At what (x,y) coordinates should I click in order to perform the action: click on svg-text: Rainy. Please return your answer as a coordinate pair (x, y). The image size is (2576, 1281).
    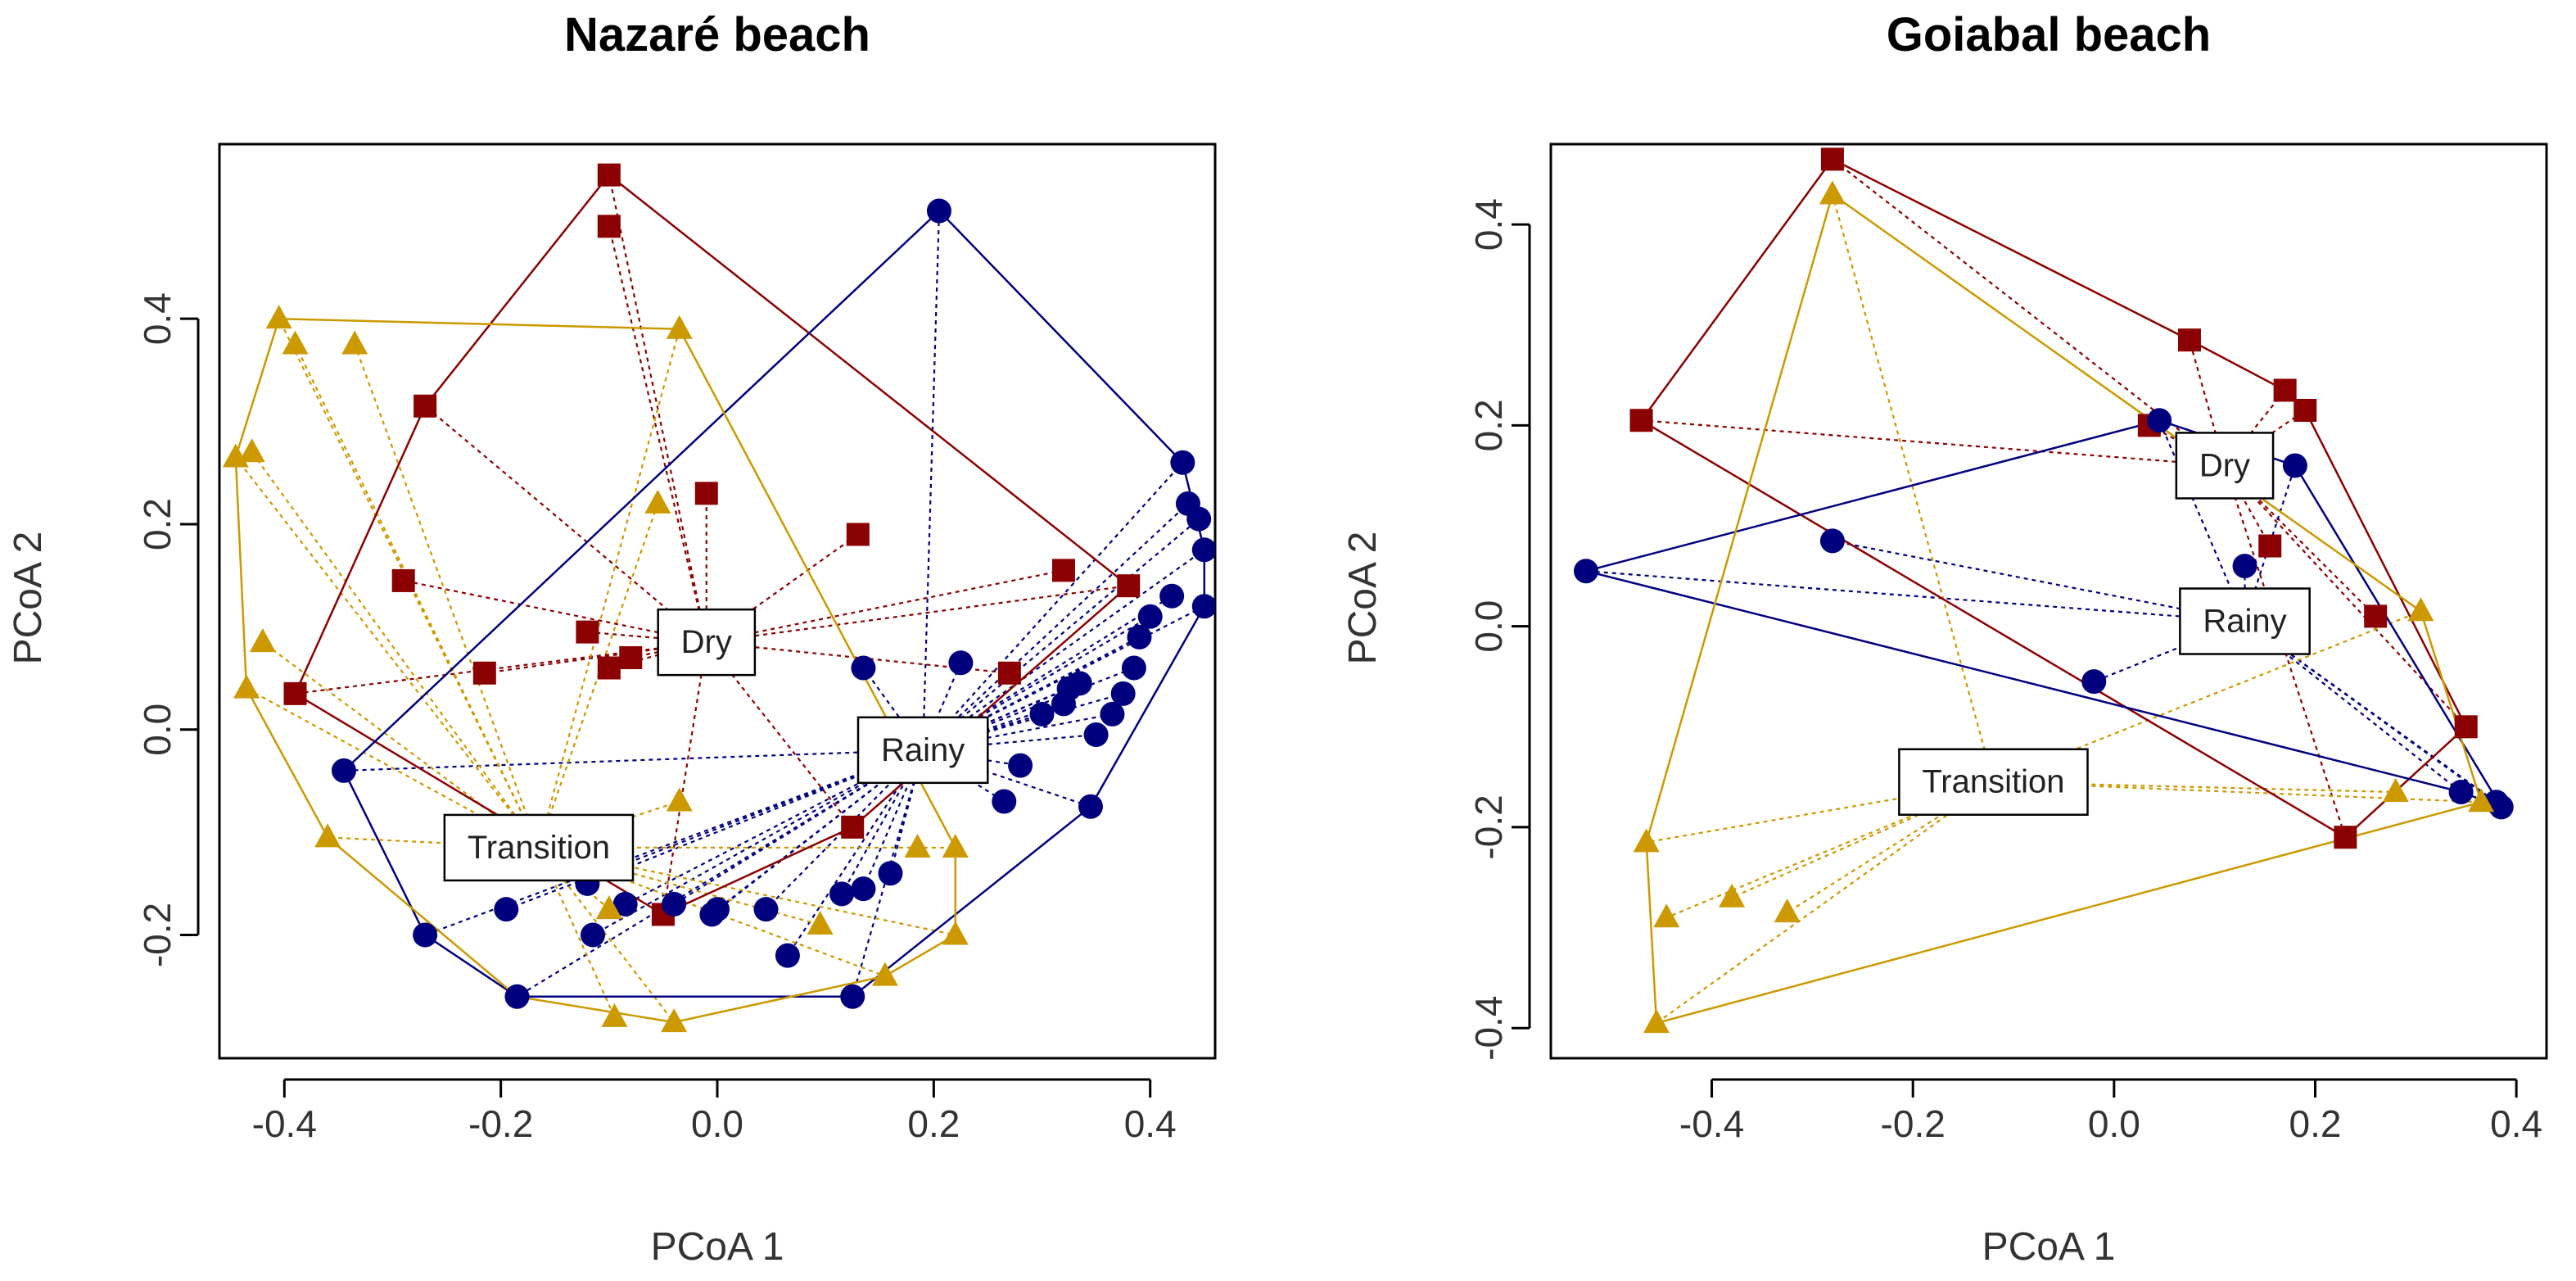
    Looking at the image, I should click on (923, 750).